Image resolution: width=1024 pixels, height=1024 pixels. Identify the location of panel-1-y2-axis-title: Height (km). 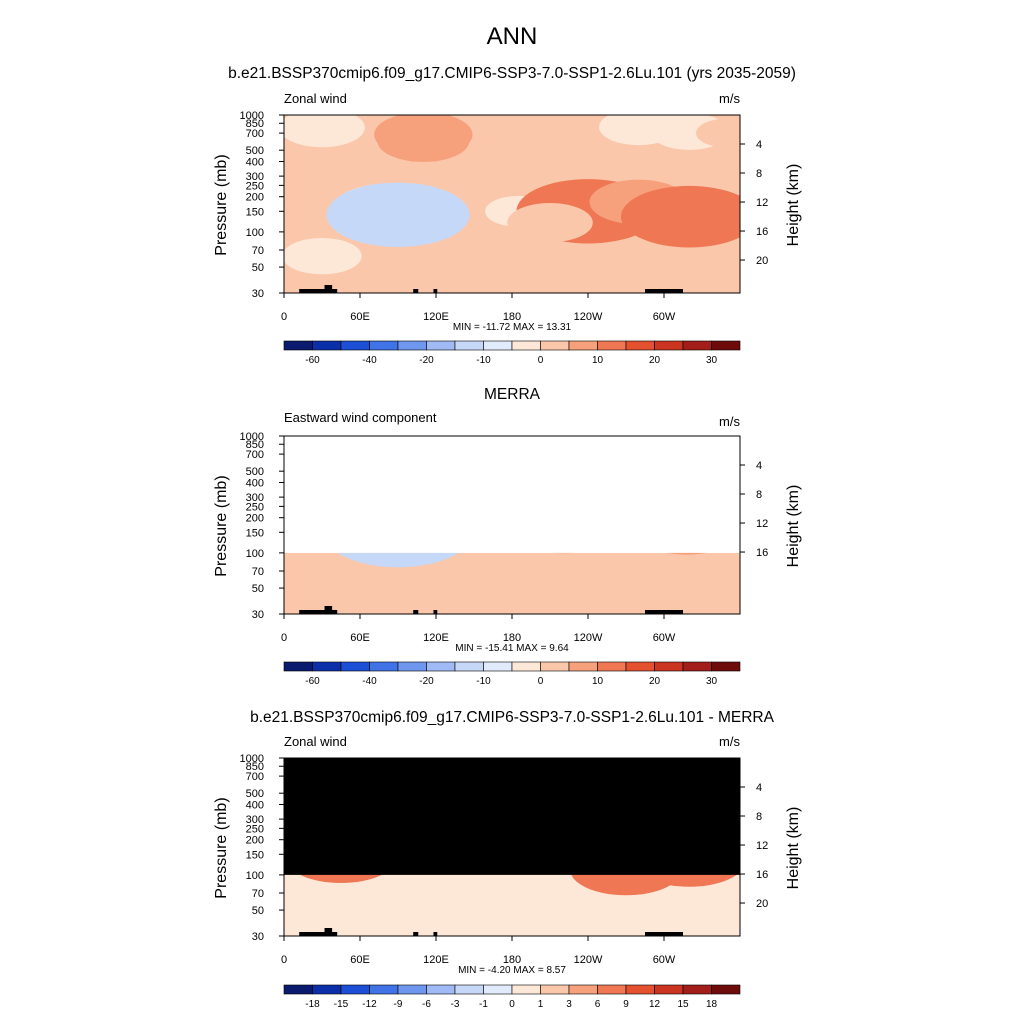
(793, 205).